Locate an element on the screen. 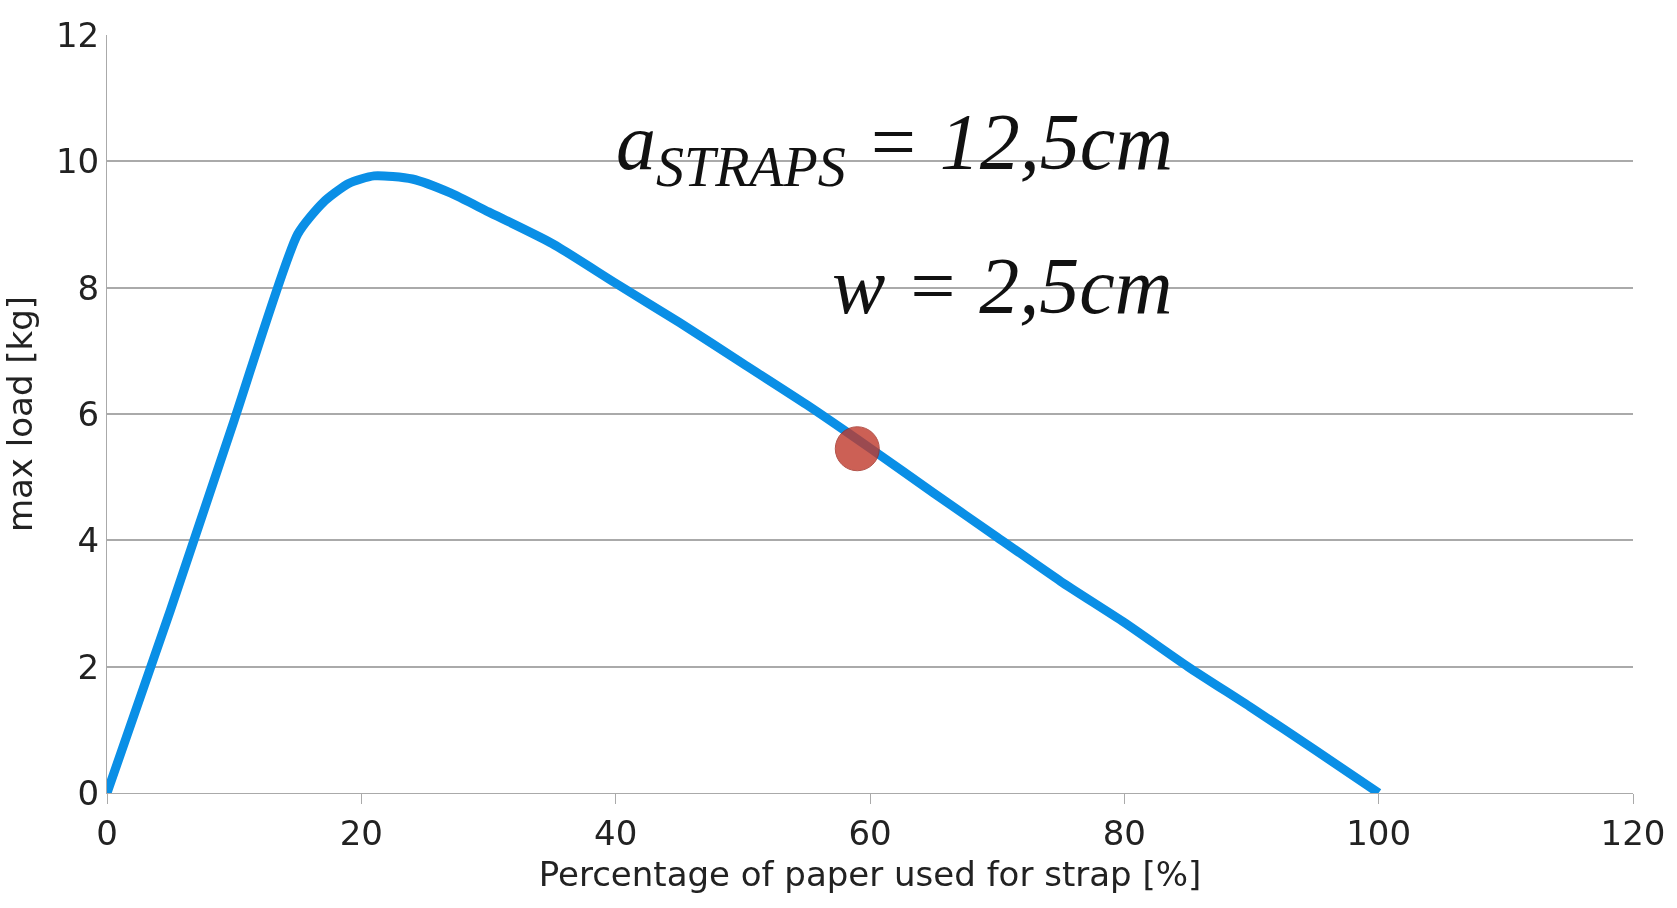 The image size is (1677, 908). y-tick-label: 8 is located at coordinates (88, 287).